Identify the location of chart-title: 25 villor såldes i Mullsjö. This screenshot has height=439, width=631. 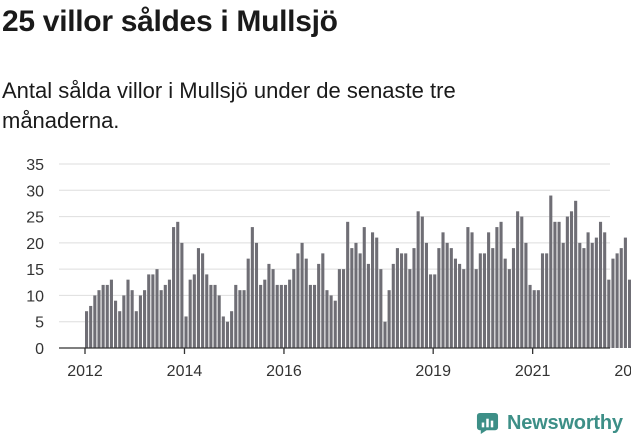
(170, 21).